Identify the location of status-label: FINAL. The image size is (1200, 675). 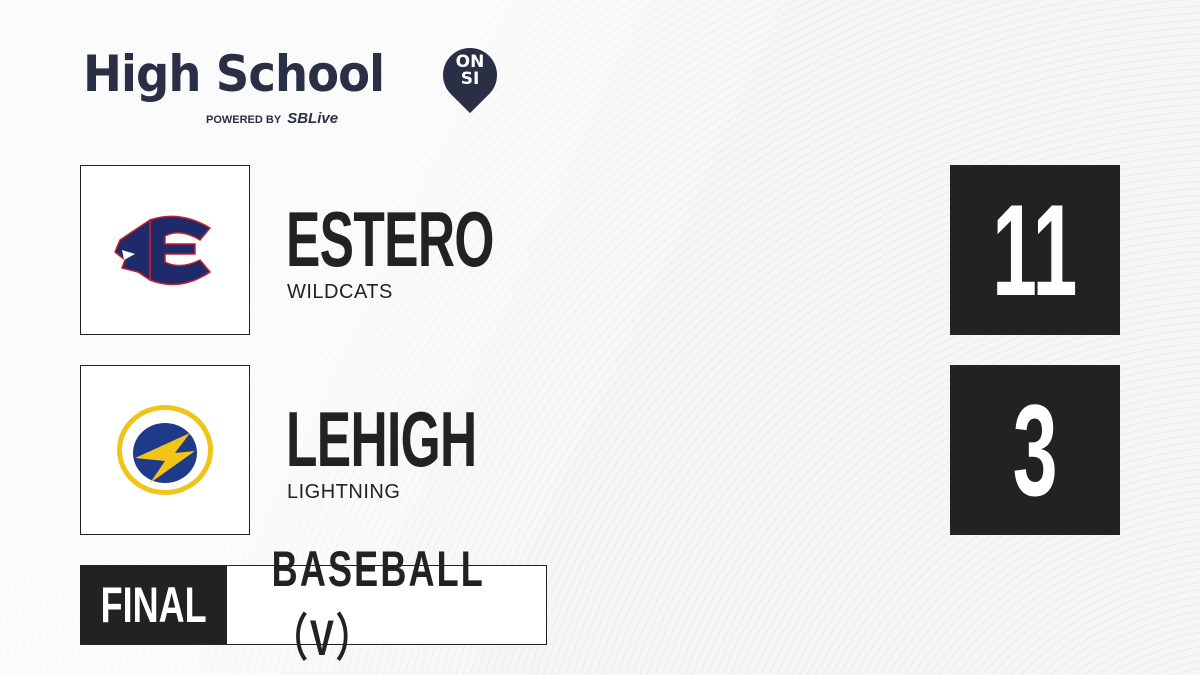
(154, 605).